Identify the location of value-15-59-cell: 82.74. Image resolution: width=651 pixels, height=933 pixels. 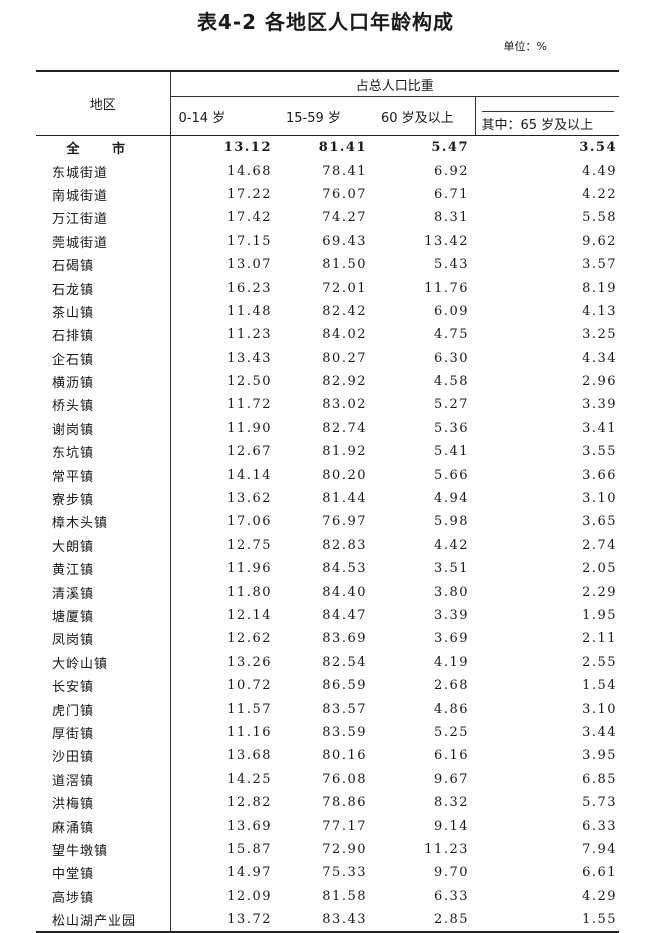
(344, 428).